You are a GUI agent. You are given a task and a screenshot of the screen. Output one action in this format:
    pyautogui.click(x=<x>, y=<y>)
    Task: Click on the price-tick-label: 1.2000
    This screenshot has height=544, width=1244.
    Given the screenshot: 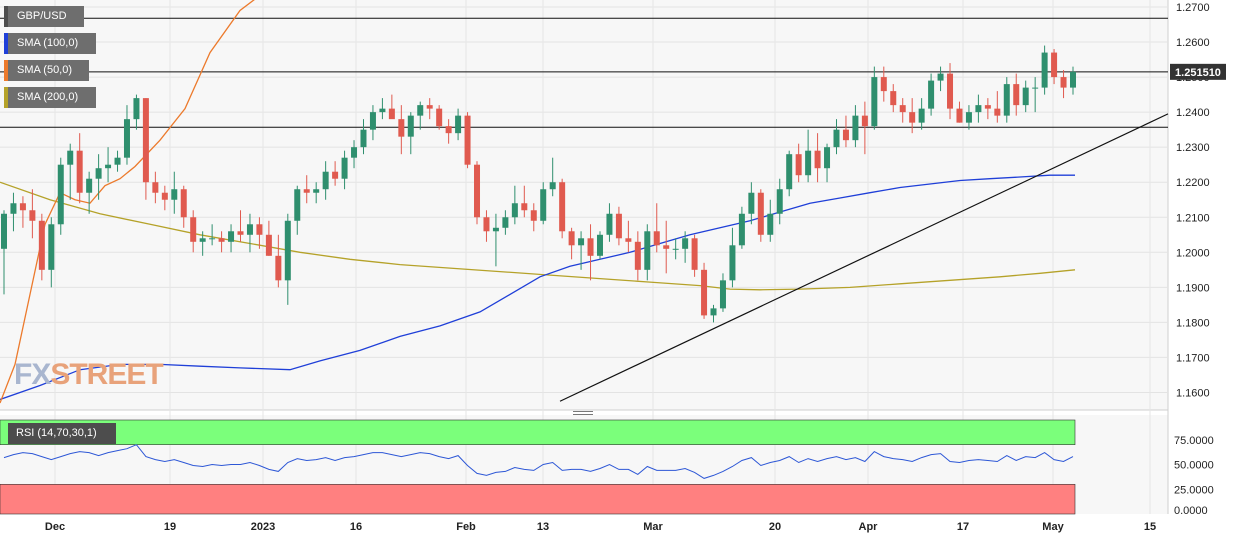 What is the action you would take?
    pyautogui.click(x=1193, y=253)
    